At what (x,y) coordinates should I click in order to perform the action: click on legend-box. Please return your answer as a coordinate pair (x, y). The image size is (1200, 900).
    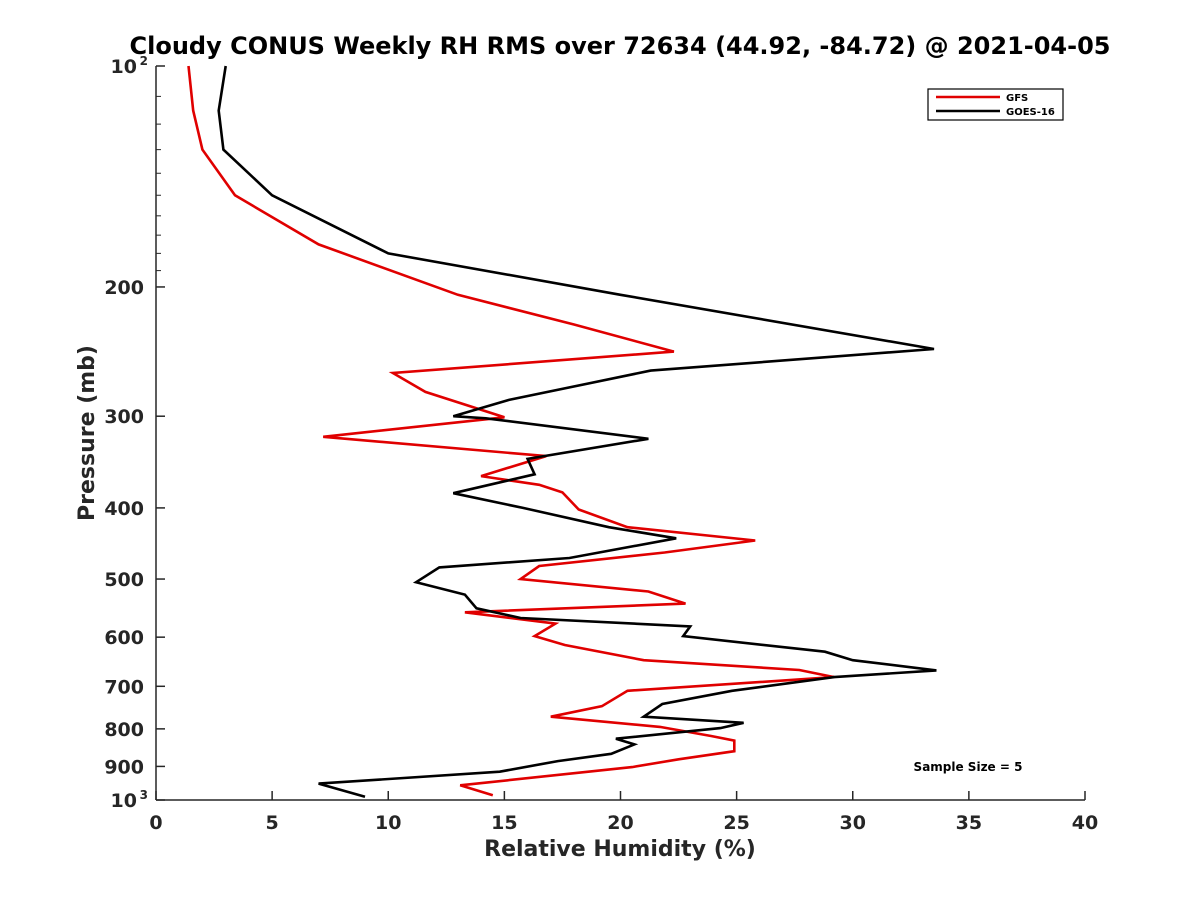
    Looking at the image, I should click on (995, 104).